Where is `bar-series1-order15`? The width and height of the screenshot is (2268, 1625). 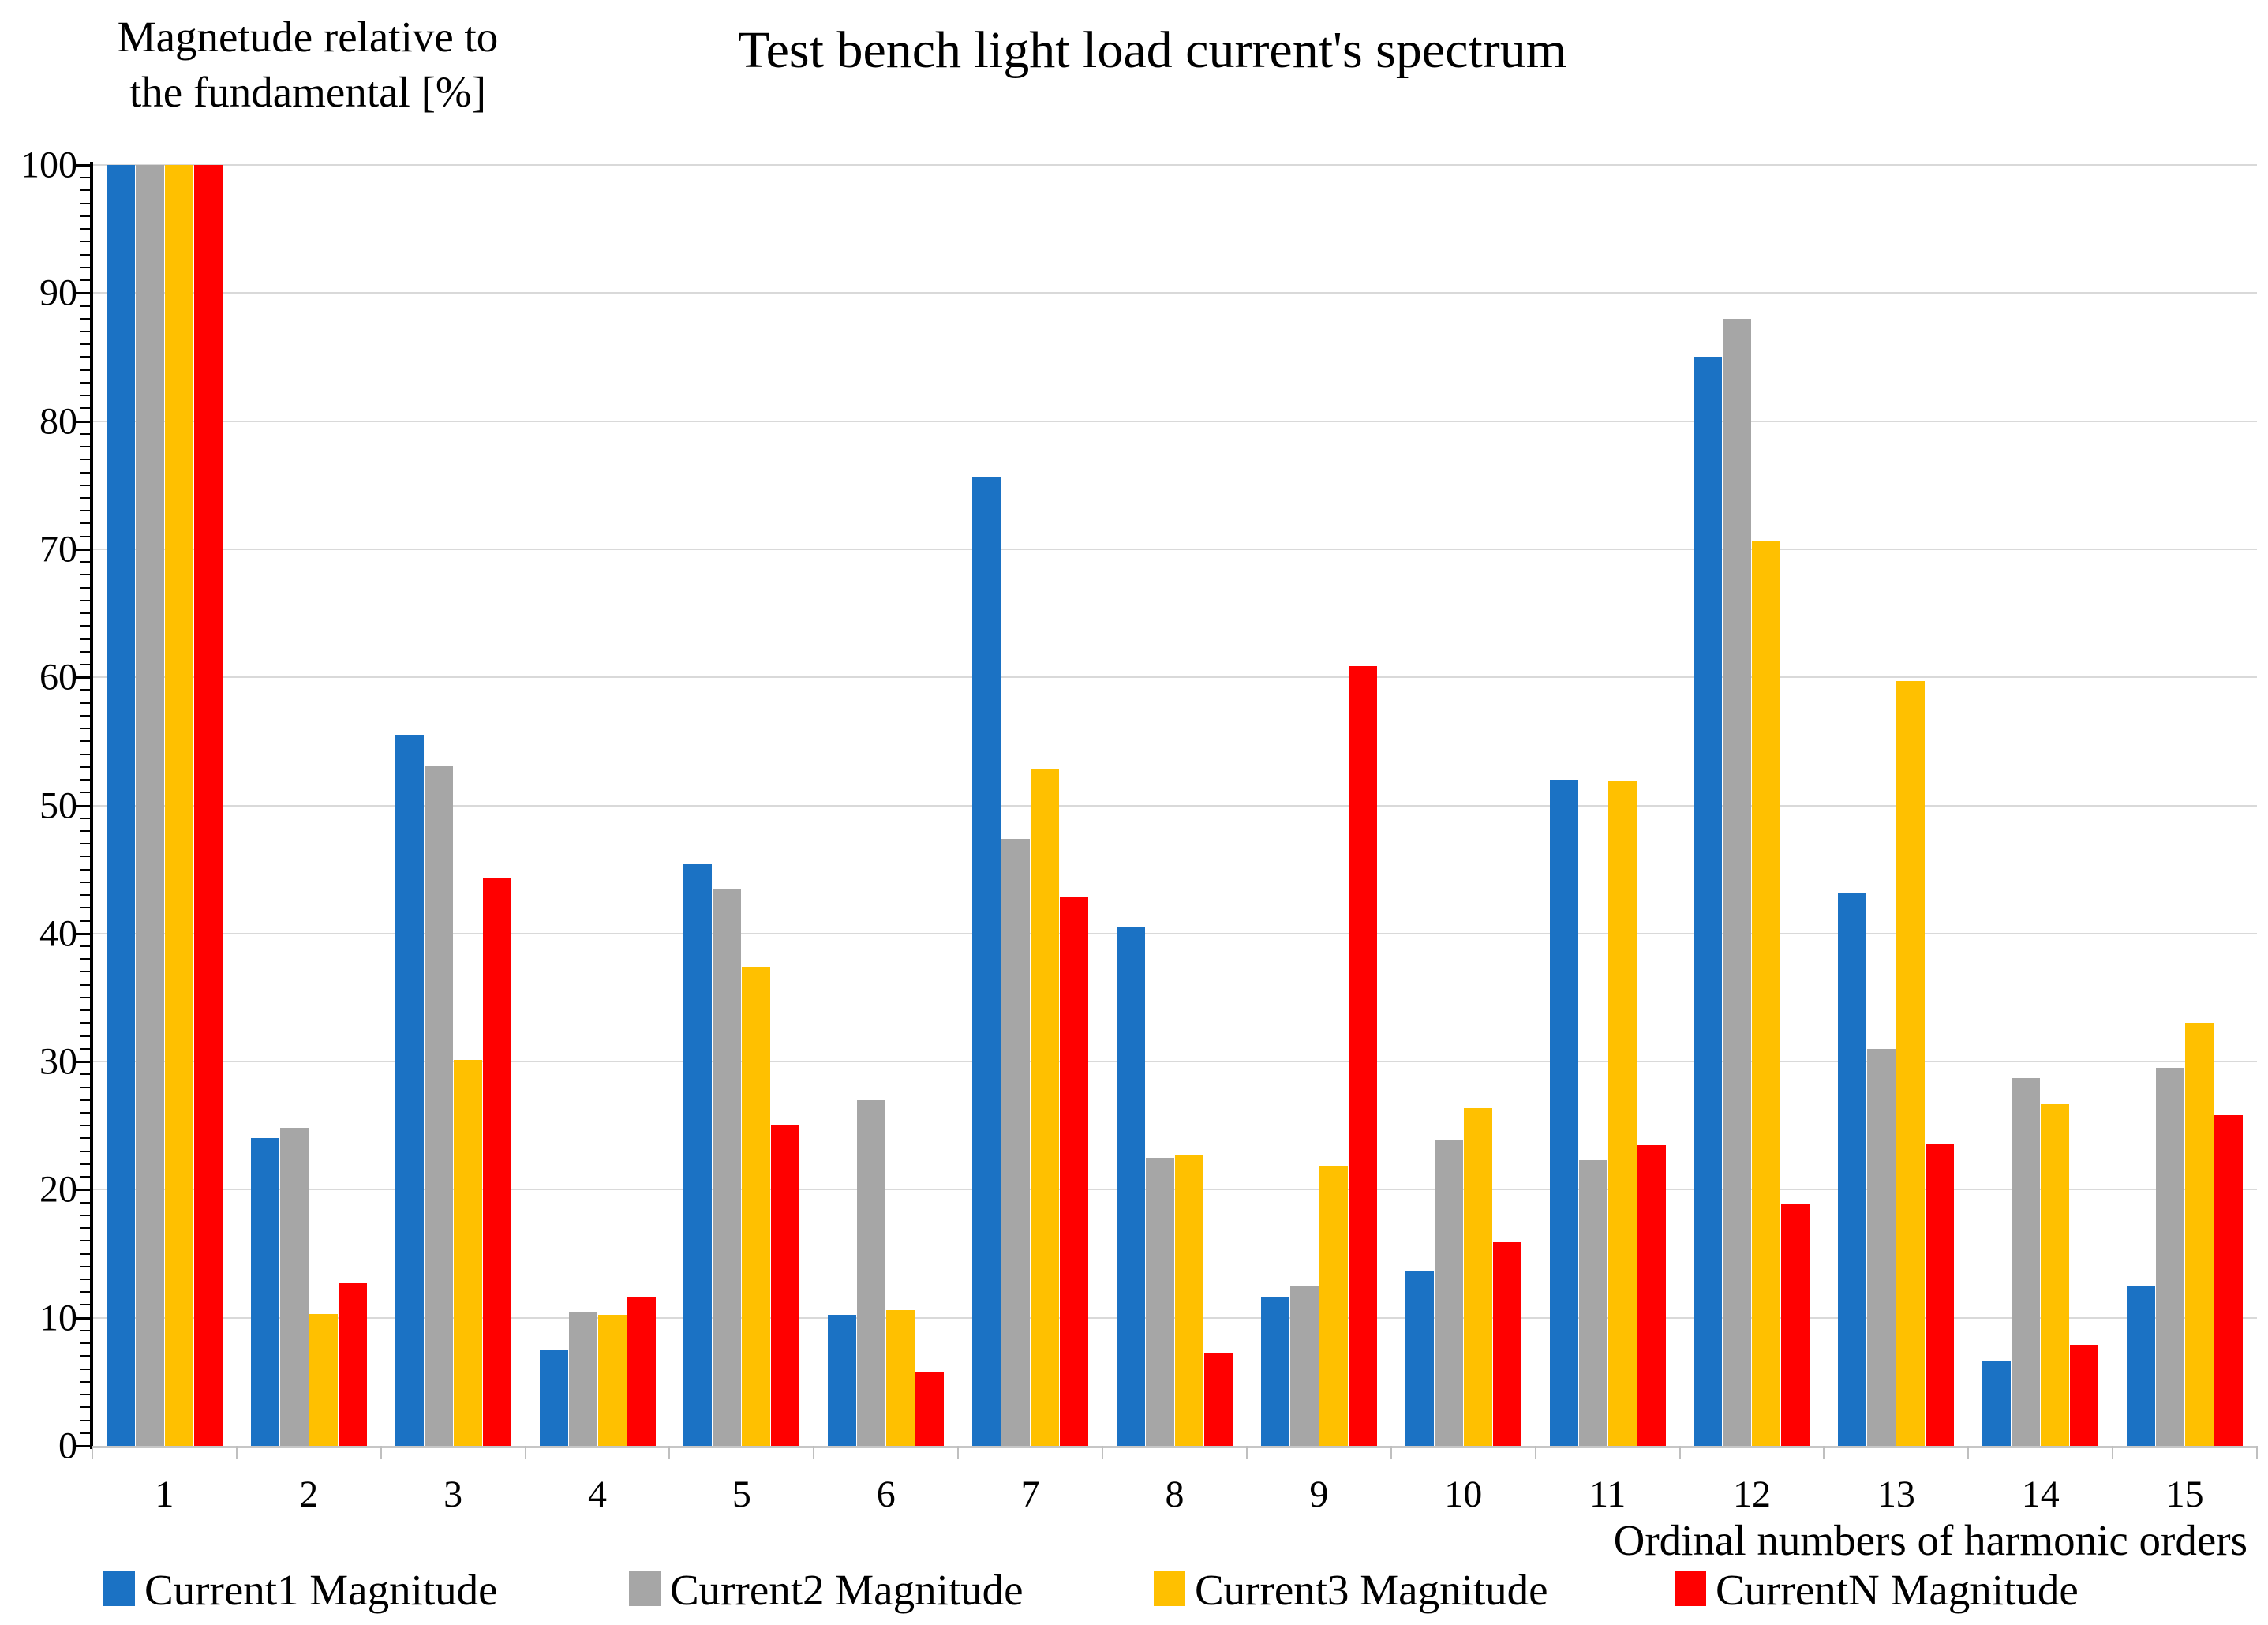 bar-series1-order15 is located at coordinates (2141, 1366).